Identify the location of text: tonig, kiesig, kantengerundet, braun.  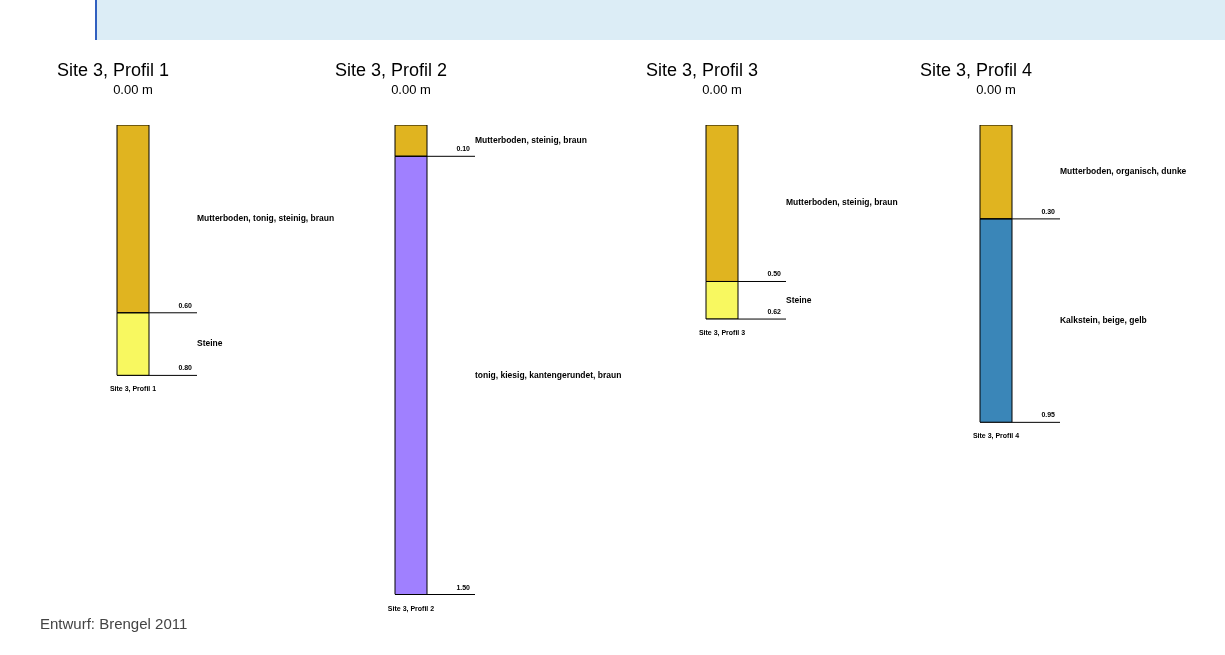
(548, 374).